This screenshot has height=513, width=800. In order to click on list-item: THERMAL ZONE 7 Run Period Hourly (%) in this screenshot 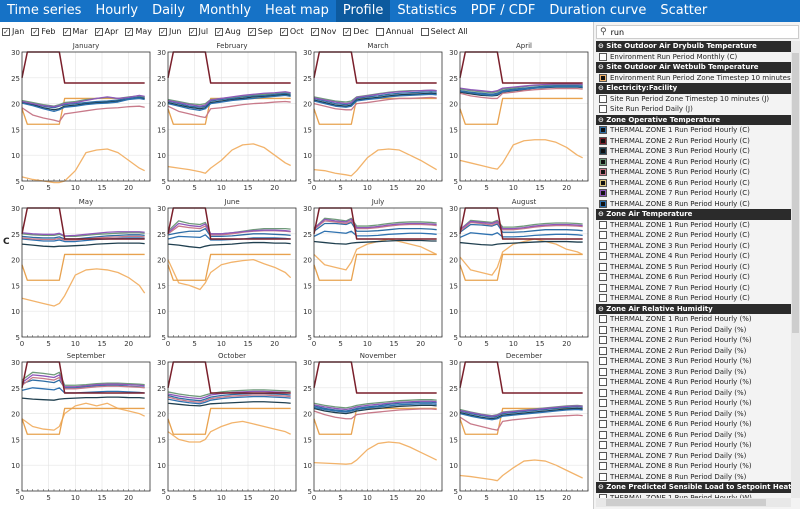, I will do `click(693, 445)`.